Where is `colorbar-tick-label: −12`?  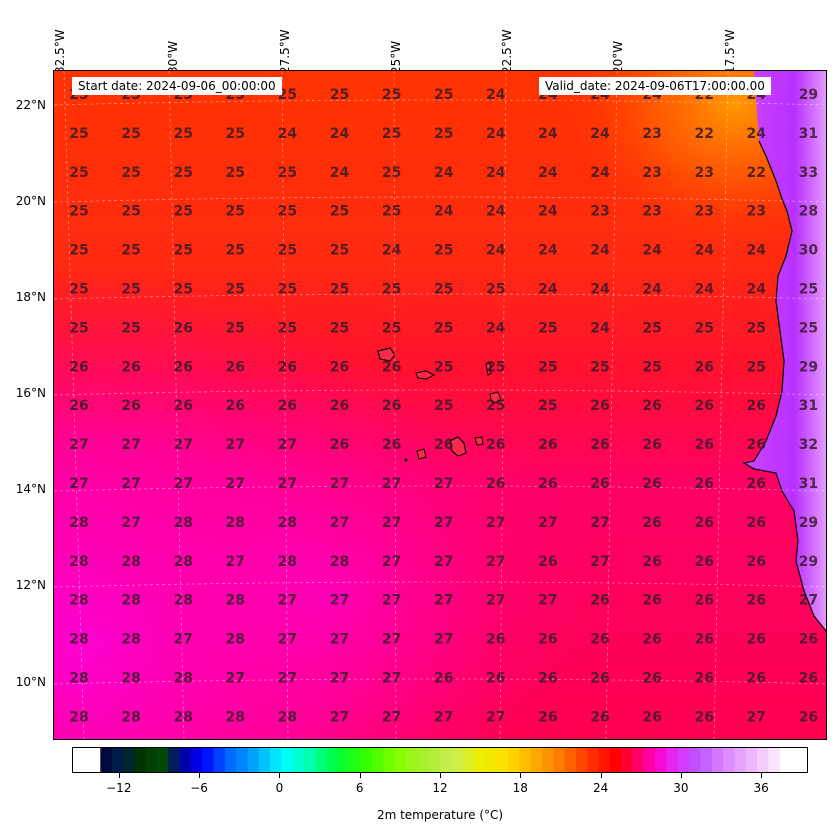 colorbar-tick-label: −12 is located at coordinates (119, 788).